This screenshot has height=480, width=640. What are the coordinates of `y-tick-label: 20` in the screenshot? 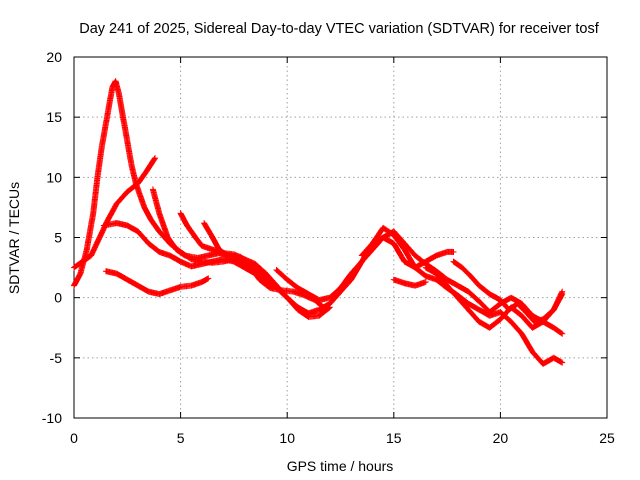 It's located at (54, 57).